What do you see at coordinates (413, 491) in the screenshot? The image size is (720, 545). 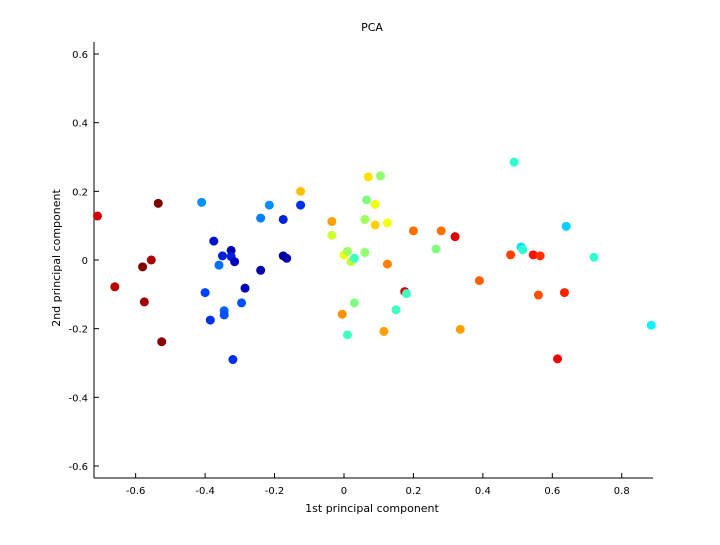 I see `x-tick-label: 0.2` at bounding box center [413, 491].